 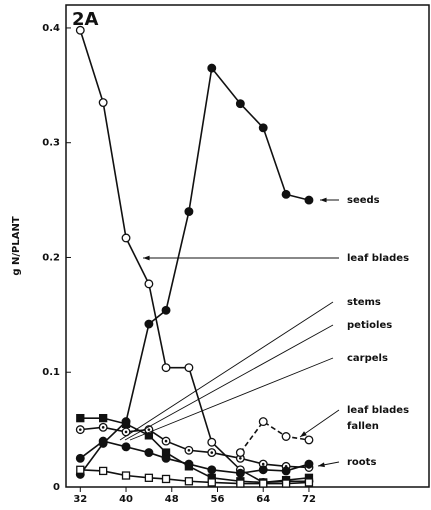 I want to click on y-axis-label: g N/PLANT, so click(x=16, y=245).